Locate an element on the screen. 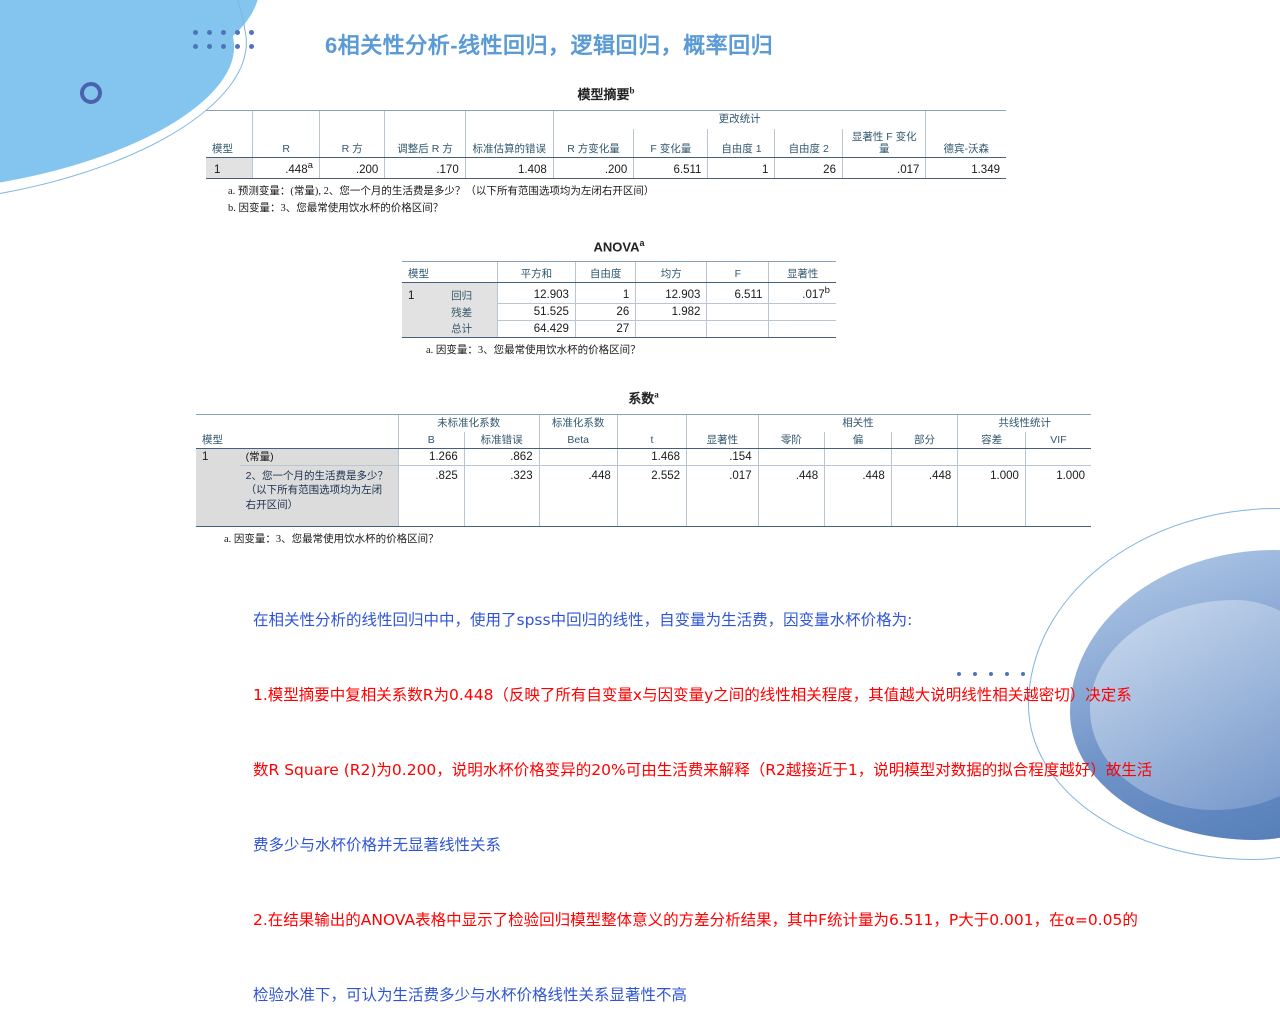 The width and height of the screenshot is (1280, 1033). anova-caption-text: ANOVA is located at coordinates (616, 247).